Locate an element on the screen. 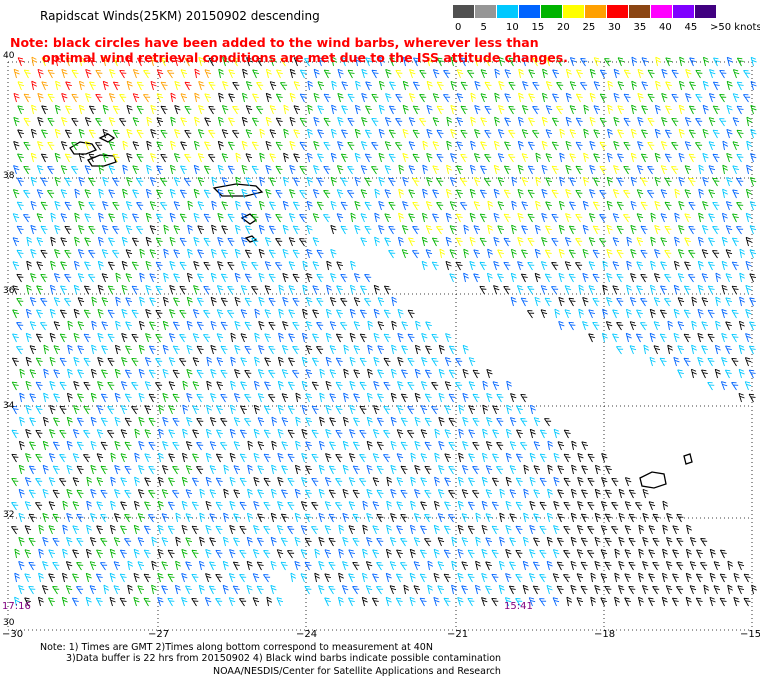 This screenshot has height=688, width=760. legend-swatch is located at coordinates (617, 11).